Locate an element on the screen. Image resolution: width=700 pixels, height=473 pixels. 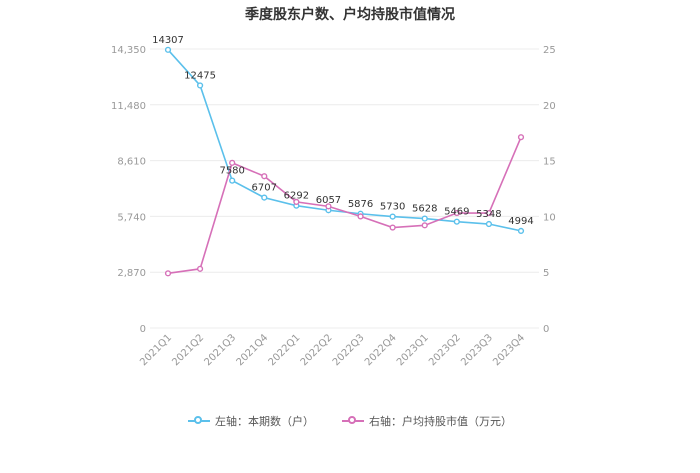
x-axis-tick-label: 2022Q2 is located at coordinates (317, 350).